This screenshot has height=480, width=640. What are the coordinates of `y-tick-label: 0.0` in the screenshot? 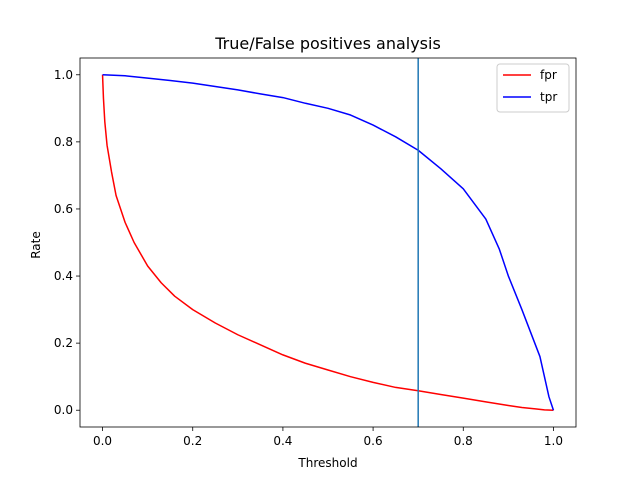 It's located at (63, 410).